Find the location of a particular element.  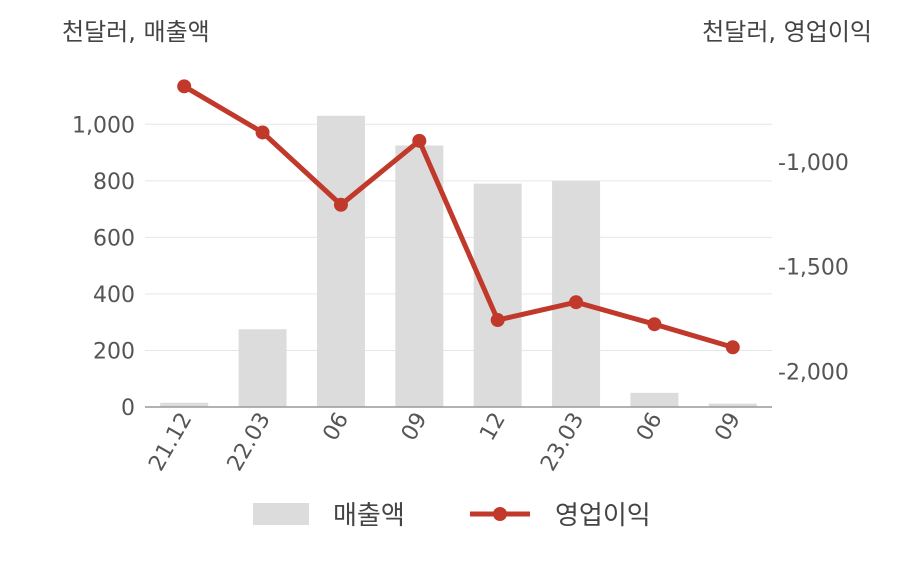

left-tick-label: 400 is located at coordinates (114, 295).